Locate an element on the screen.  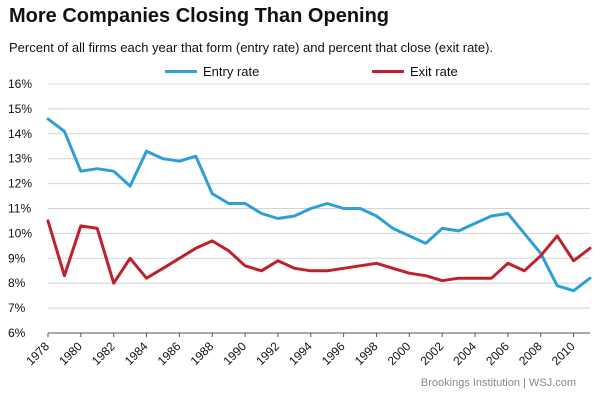
y-tick-label: 10% is located at coordinates (20, 233).